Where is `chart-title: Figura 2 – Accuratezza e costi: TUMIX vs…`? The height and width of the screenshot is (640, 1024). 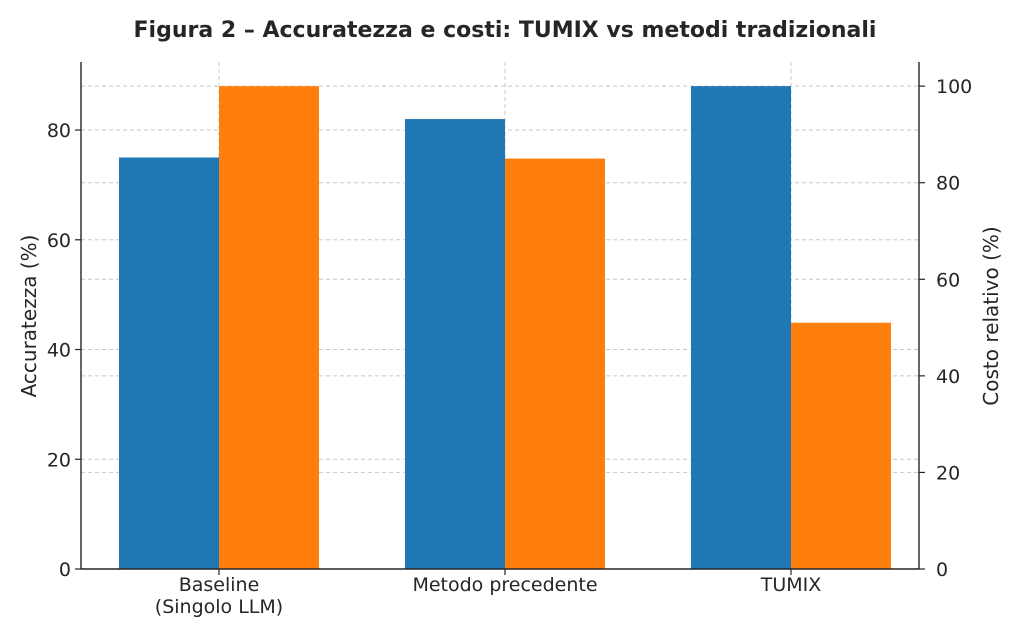 chart-title: Figura 2 – Accuratezza e costi: TUMIX vs… is located at coordinates (505, 30).